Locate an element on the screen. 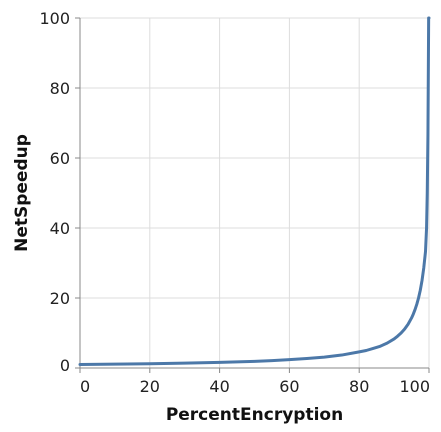 The height and width of the screenshot is (432, 441). y-tick-label: 20 is located at coordinates (60, 298).